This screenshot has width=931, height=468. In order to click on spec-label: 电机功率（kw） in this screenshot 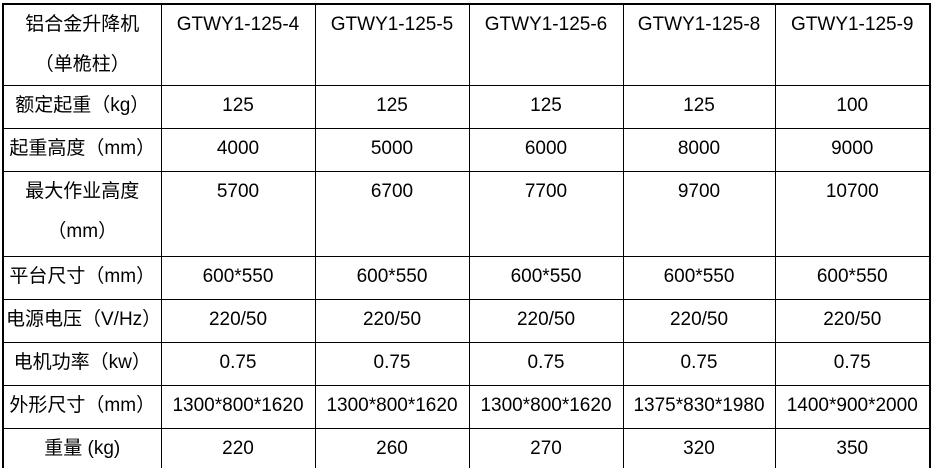, I will do `click(82, 364)`.